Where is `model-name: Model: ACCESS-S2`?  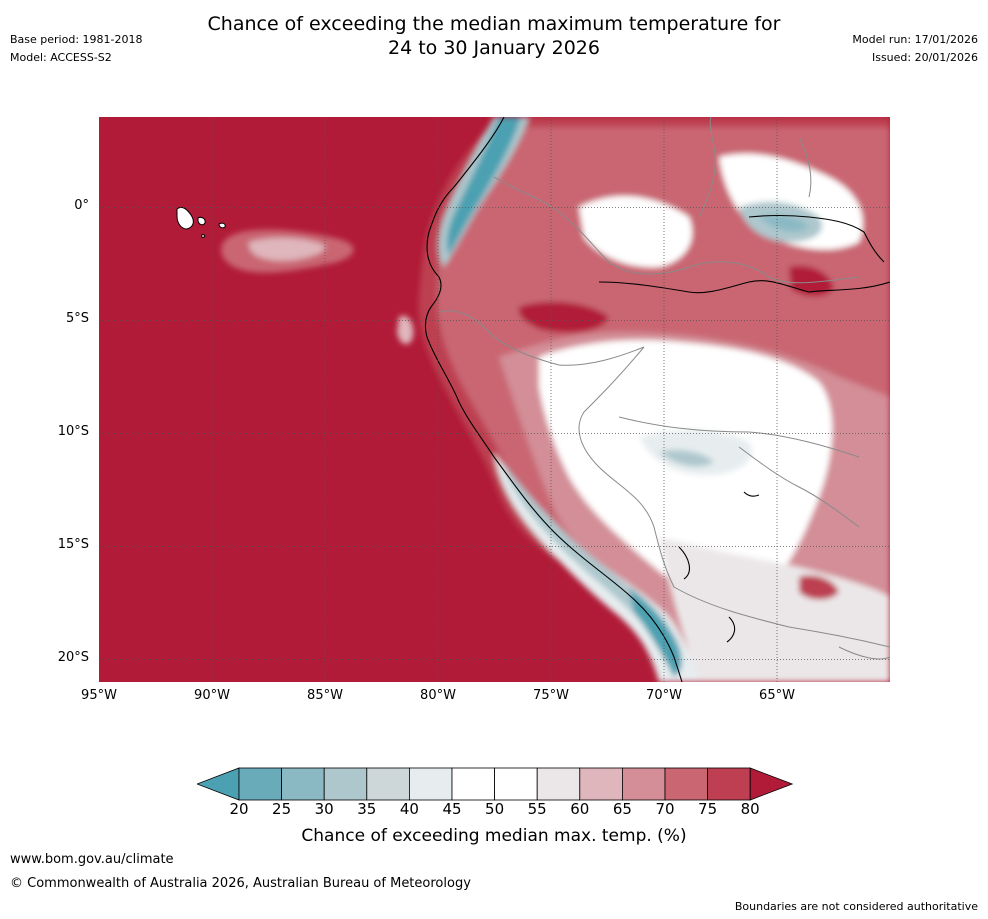
model-name: Model: ACCESS-S2 is located at coordinates (61, 57).